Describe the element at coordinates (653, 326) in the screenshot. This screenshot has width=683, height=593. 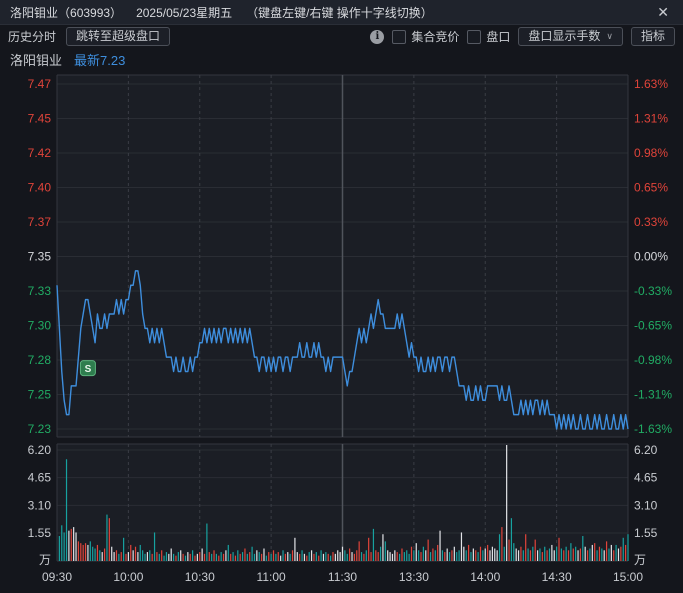
I see `pct-axis-label: -0.65%` at that location.